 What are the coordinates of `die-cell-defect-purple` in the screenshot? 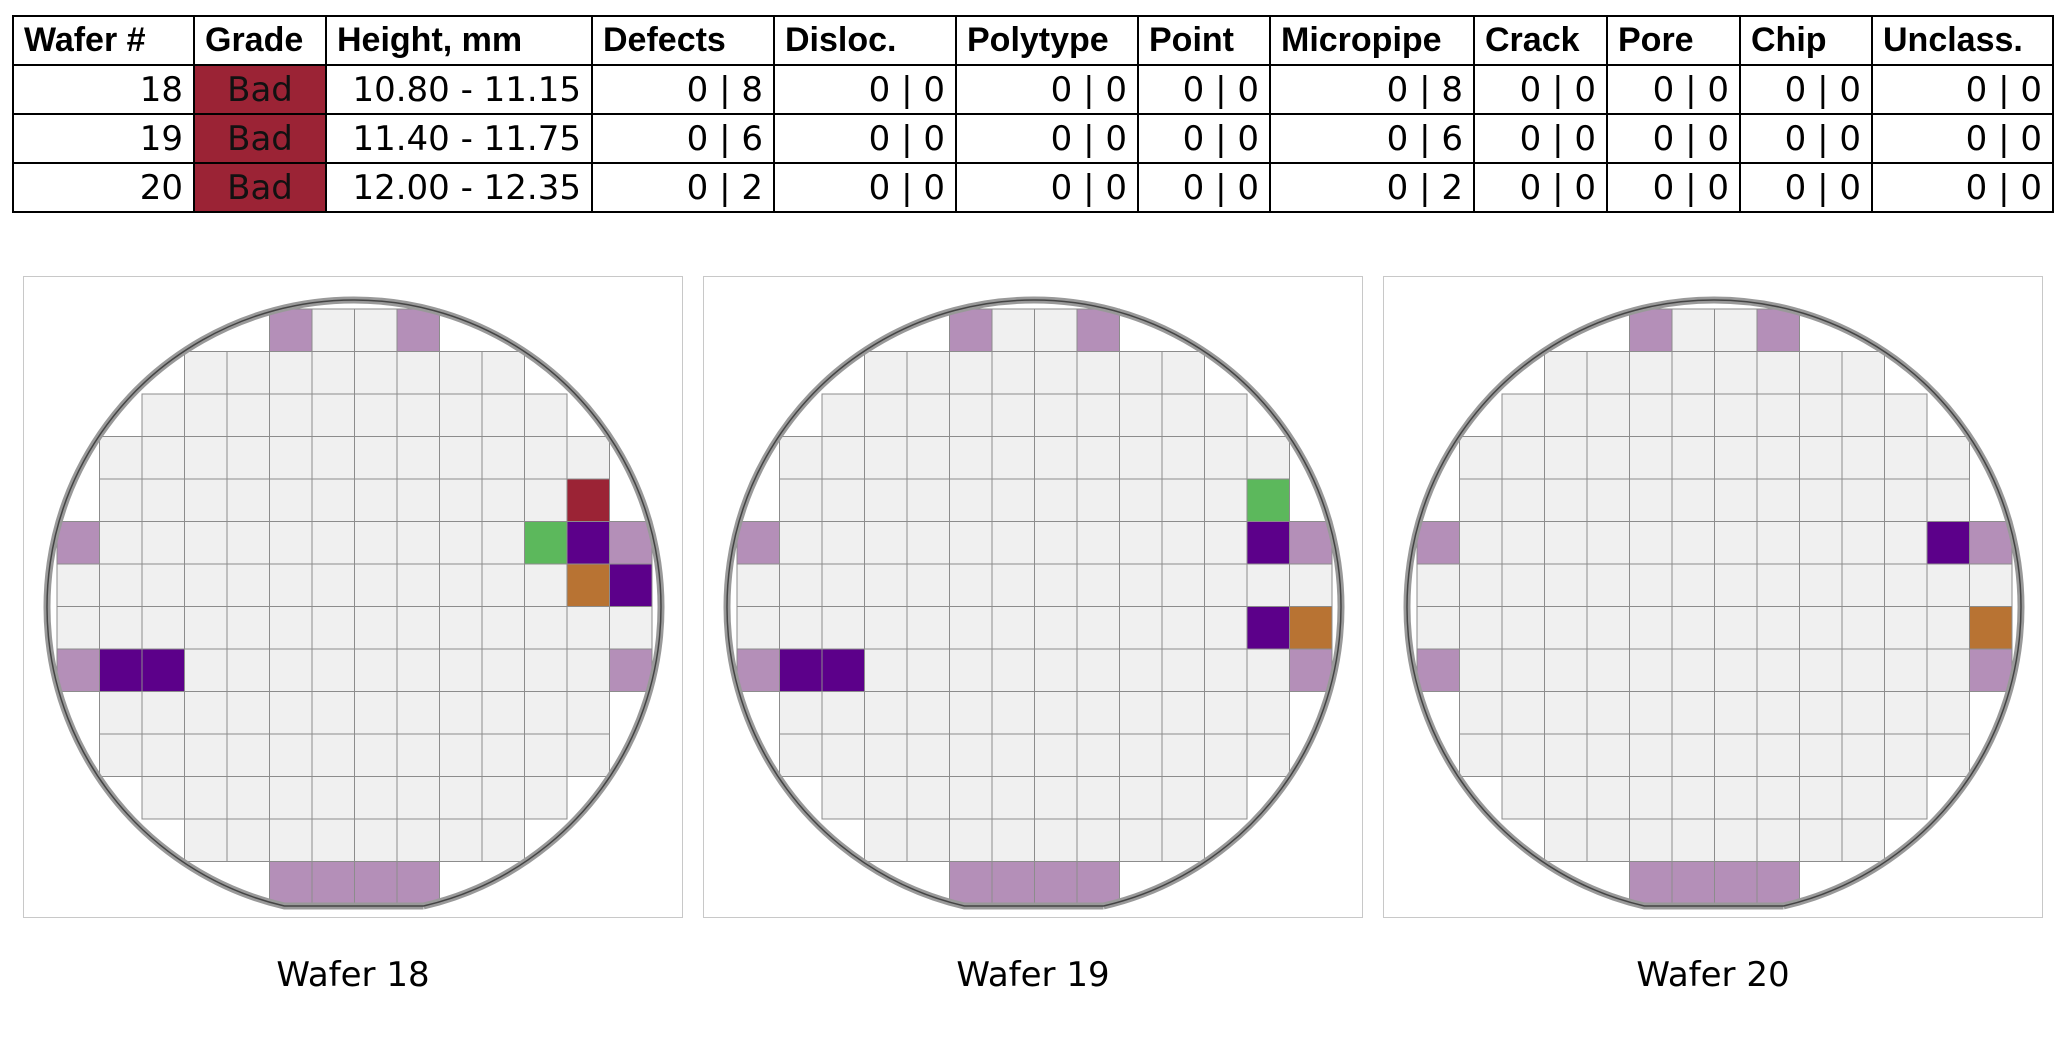 It's located at (588, 543).